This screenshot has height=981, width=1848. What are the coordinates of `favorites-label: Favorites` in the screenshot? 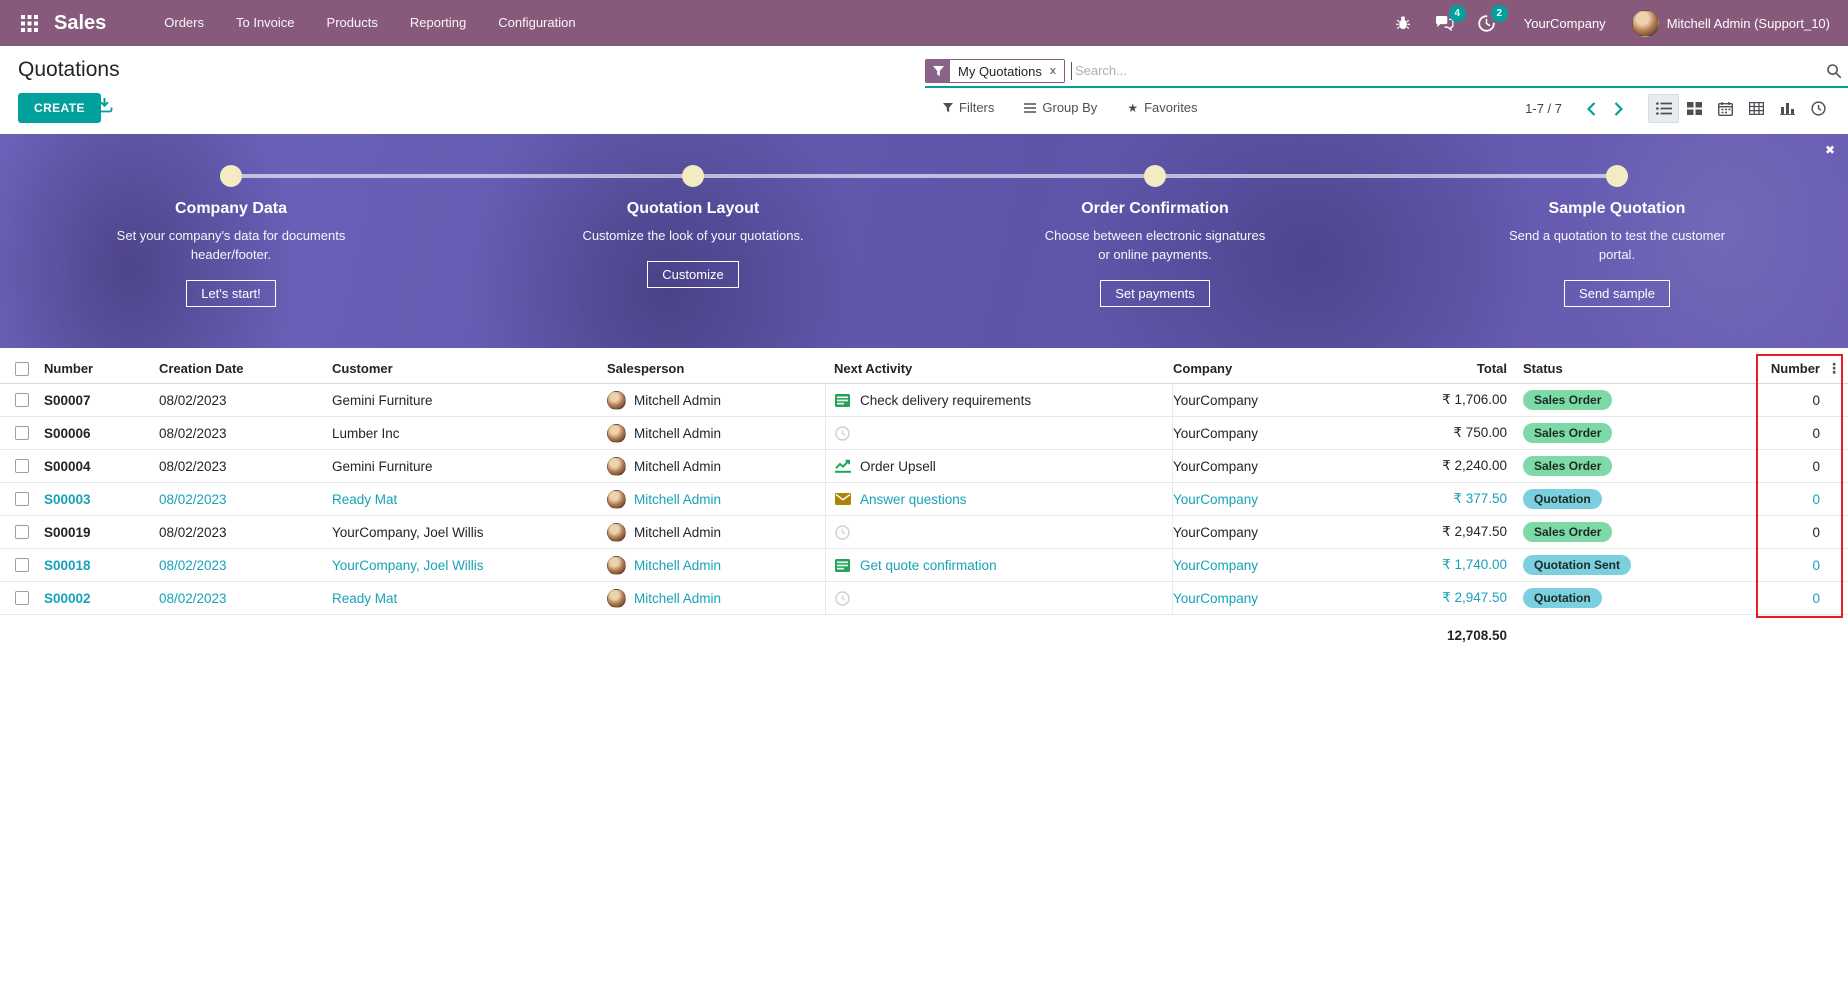 It's located at (1171, 107).